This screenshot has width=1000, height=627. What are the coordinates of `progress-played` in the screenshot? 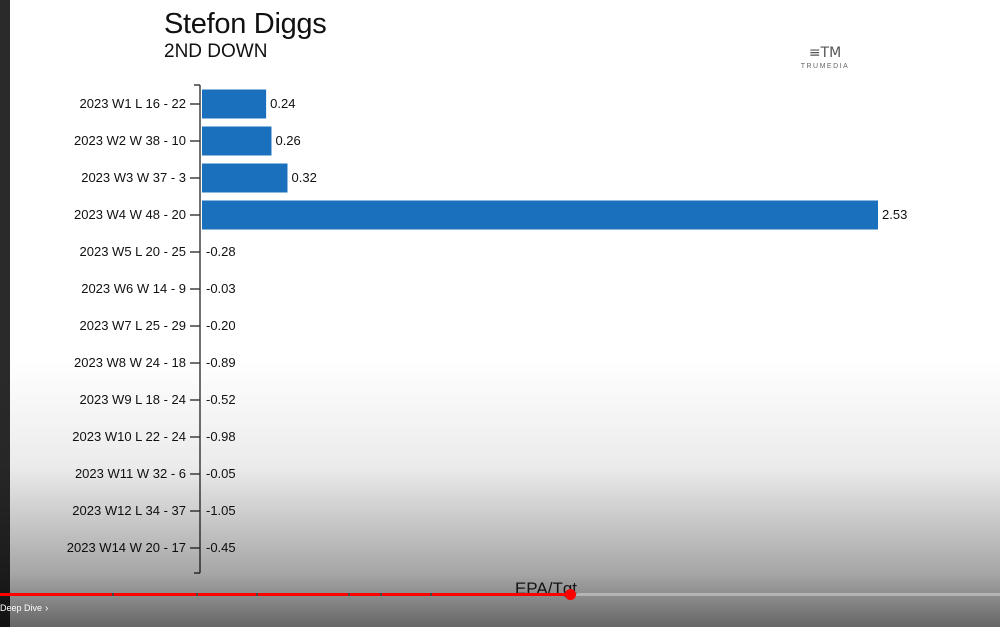 It's located at (285, 594).